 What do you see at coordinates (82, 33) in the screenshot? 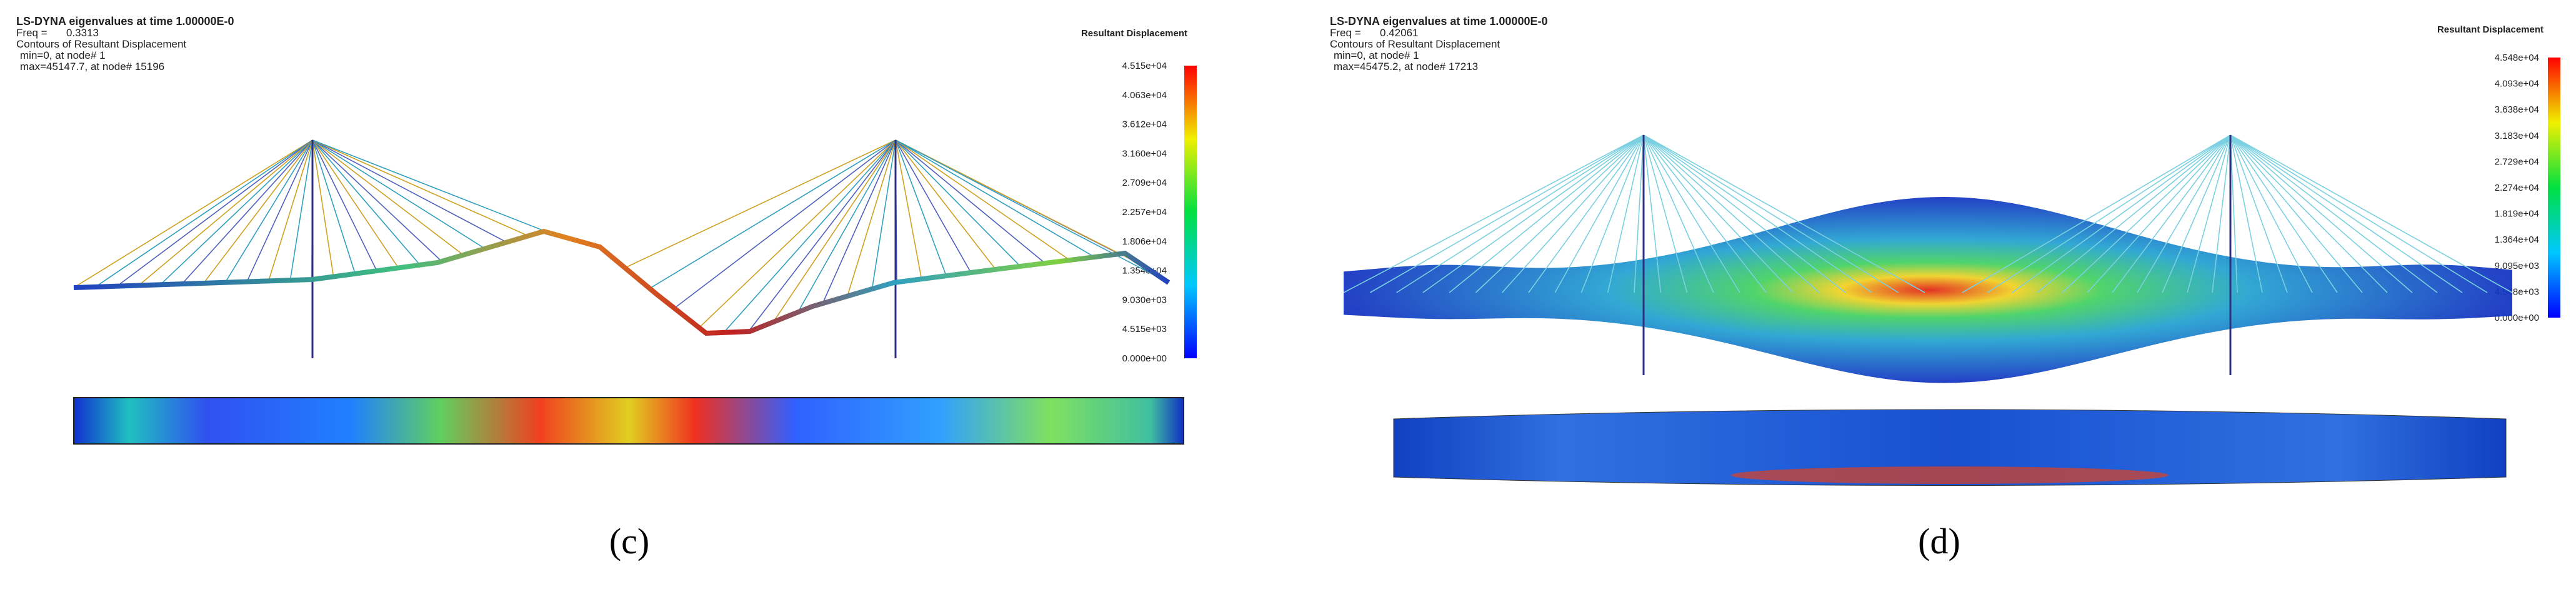
I see `freq-value: 0.3313` at bounding box center [82, 33].